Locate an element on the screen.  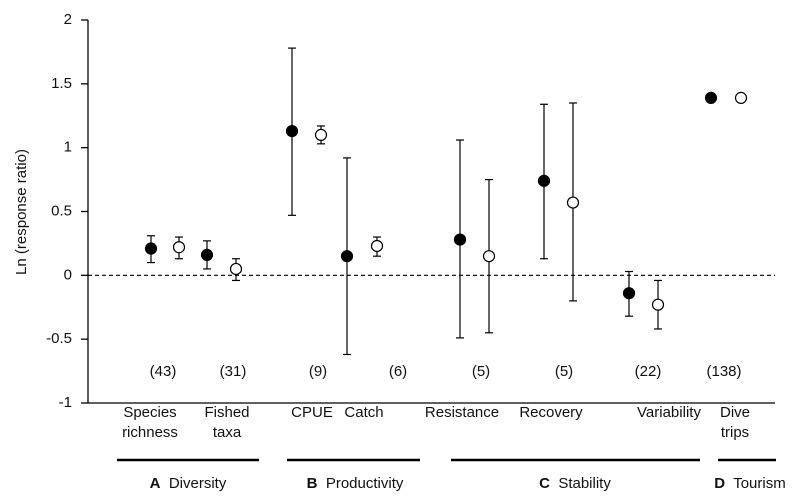
group-label: A Diversity is located at coordinates (188, 483).